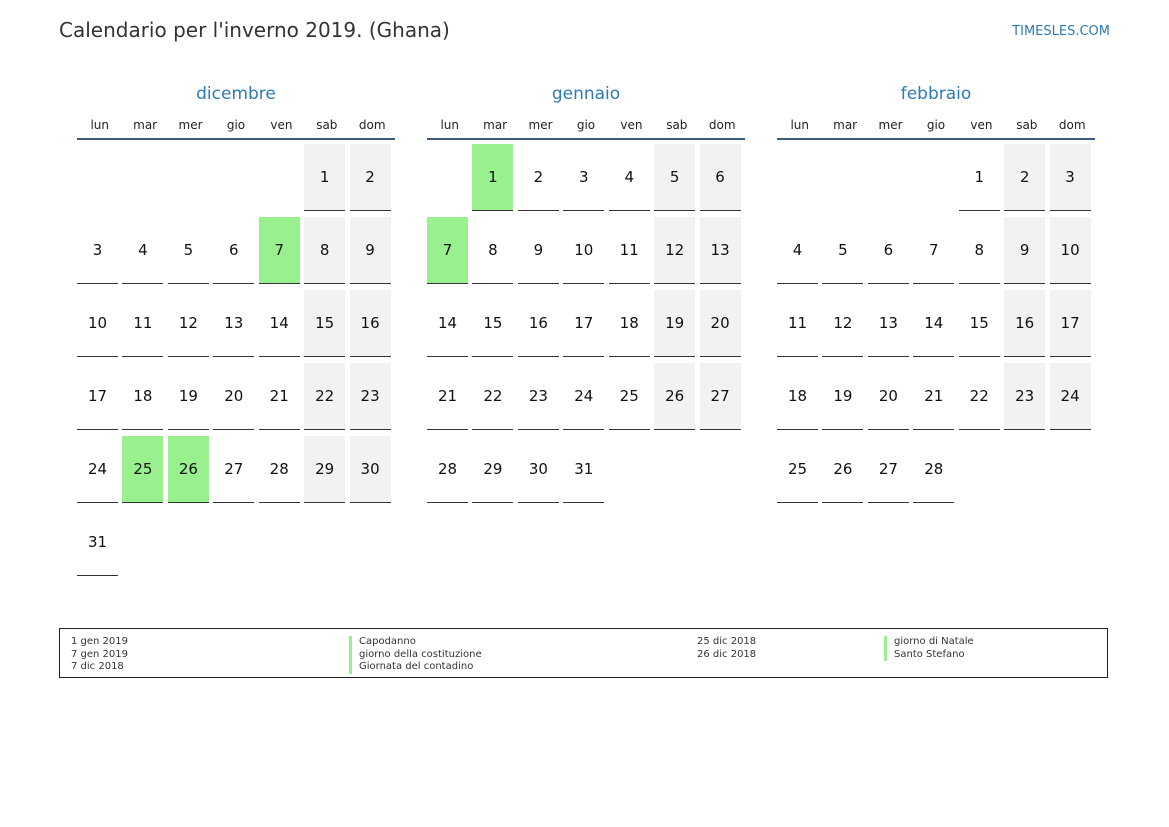 The image size is (1169, 827). Describe the element at coordinates (415, 667) in the screenshot. I see `legend-holiday-name: Giornata del contadino` at that location.